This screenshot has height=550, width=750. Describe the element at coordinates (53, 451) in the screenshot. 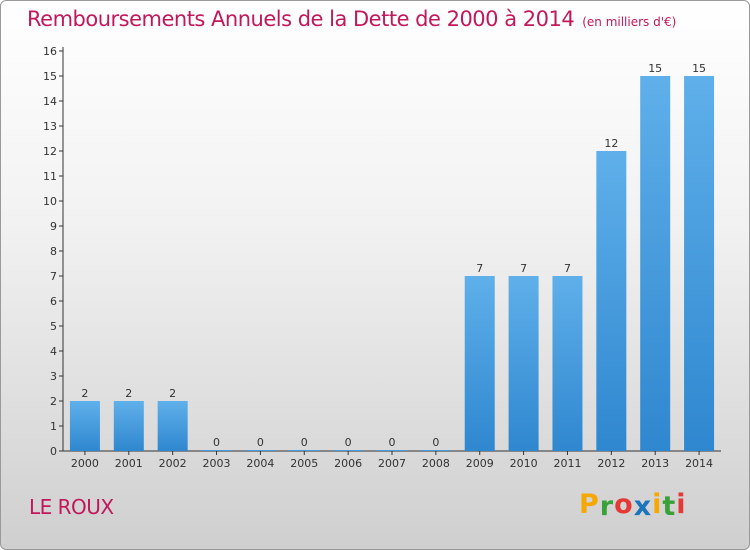

I see `y-tick-label: 0` at that location.